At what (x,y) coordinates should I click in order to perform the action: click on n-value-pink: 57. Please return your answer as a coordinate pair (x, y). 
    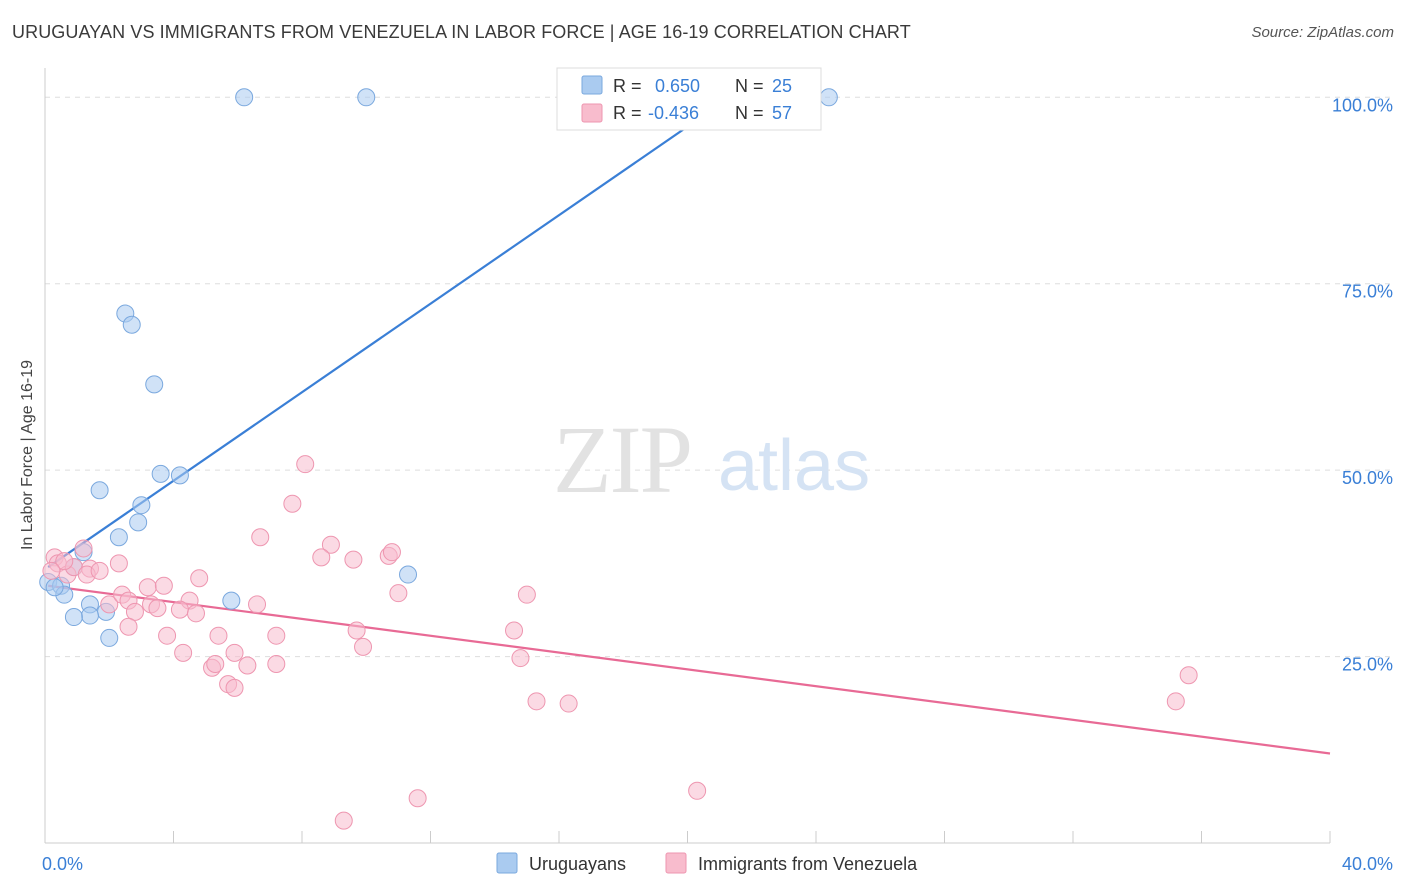
    Looking at the image, I should click on (782, 113).